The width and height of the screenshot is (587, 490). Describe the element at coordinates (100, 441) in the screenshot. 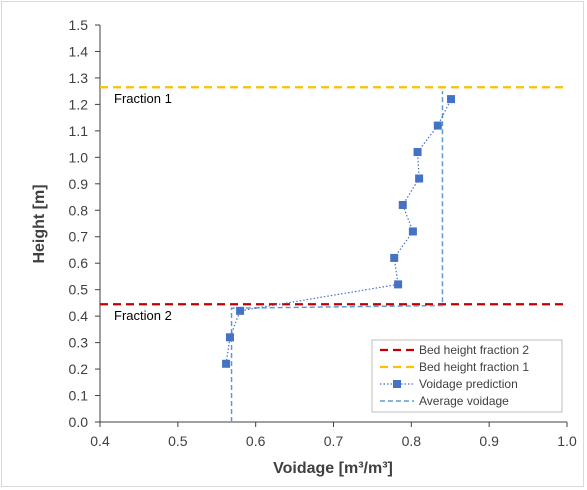

I see `x-tick-label: 0.4` at that location.